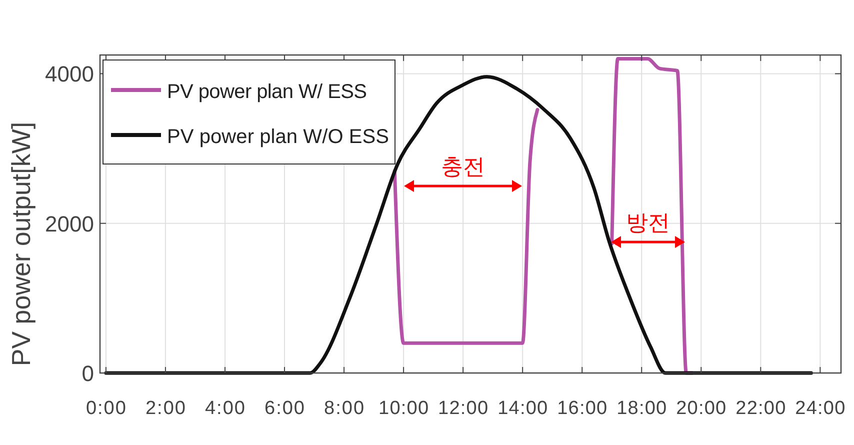  Describe the element at coordinates (224, 408) in the screenshot. I see `x-tick-label: 4:00` at that location.